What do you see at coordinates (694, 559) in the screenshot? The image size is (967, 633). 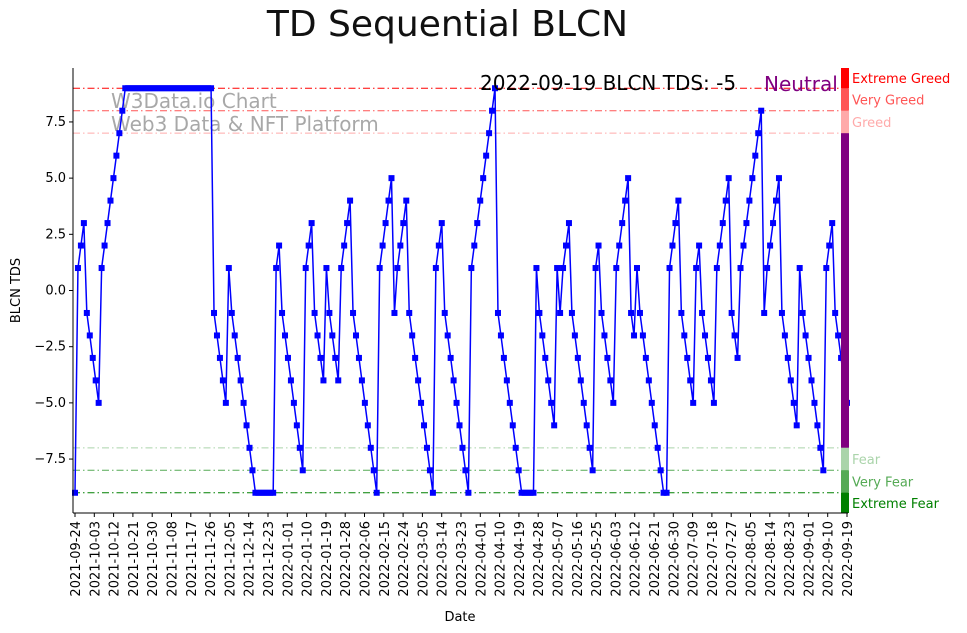 I see `x-tick-label: 2022-07-09` at bounding box center [694, 559].